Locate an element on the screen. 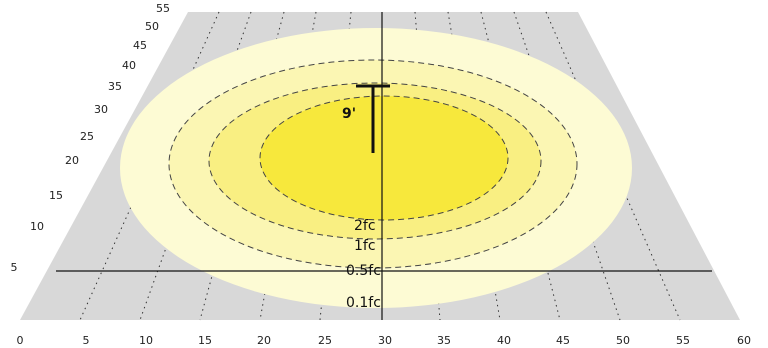 The width and height of the screenshot is (768, 348). x-tick: 45 is located at coordinates (563, 340).